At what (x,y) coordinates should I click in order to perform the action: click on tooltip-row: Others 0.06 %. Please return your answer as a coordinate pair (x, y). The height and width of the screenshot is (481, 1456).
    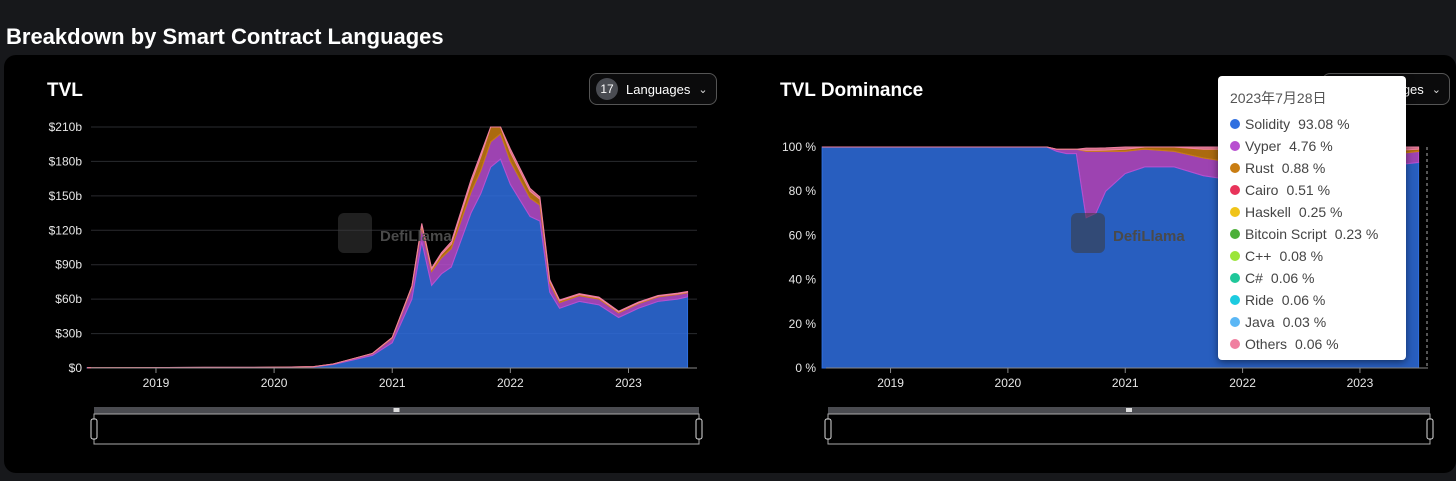
    Looking at the image, I should click on (1312, 344).